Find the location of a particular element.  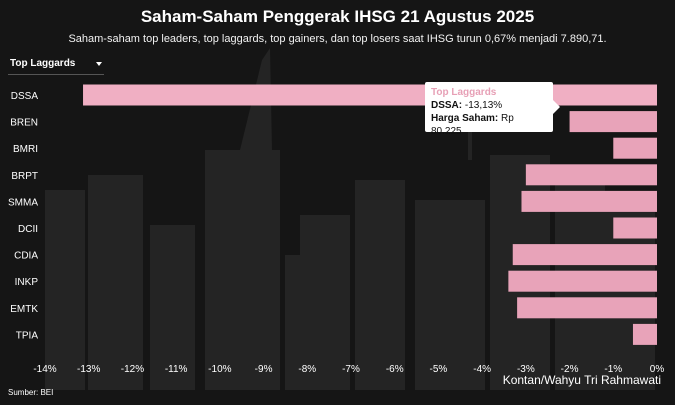

bar-dssa is located at coordinates (370, 95).